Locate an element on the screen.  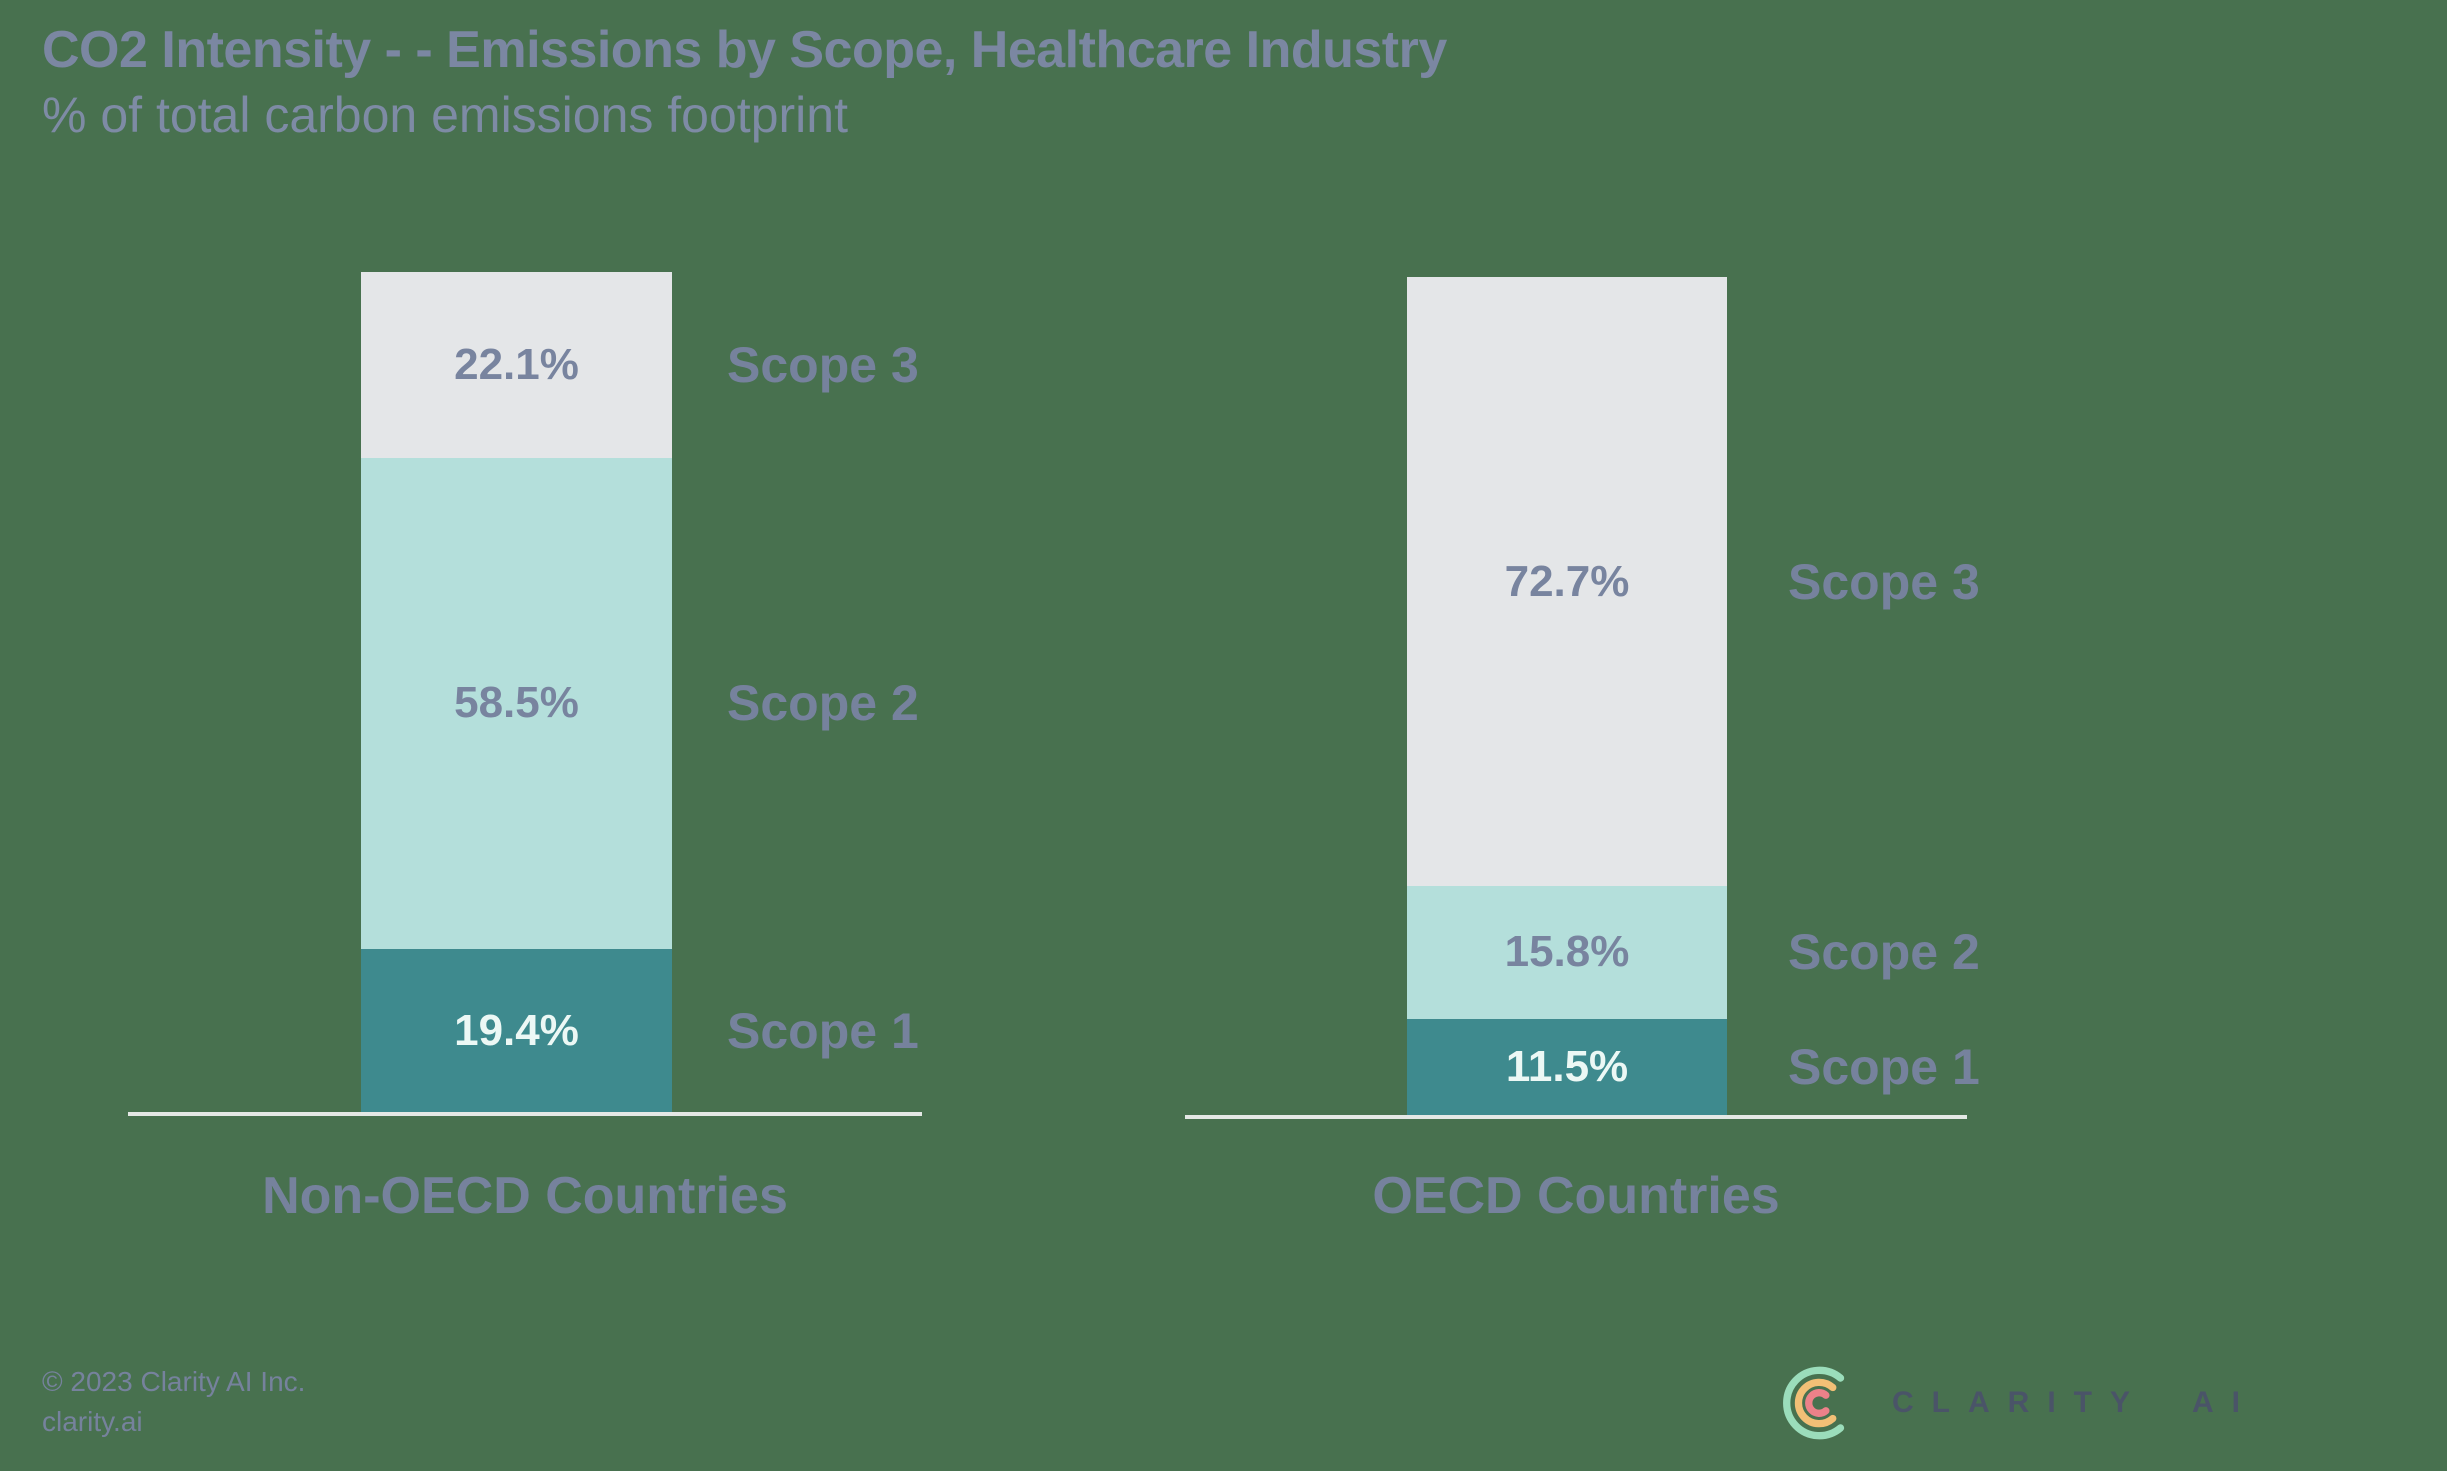
logo-arc-middle is located at coordinates (1815, 1403).